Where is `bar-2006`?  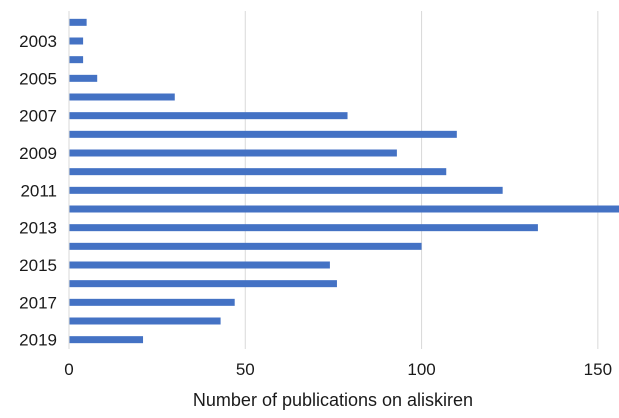
bar-2006 is located at coordinates (122, 97).